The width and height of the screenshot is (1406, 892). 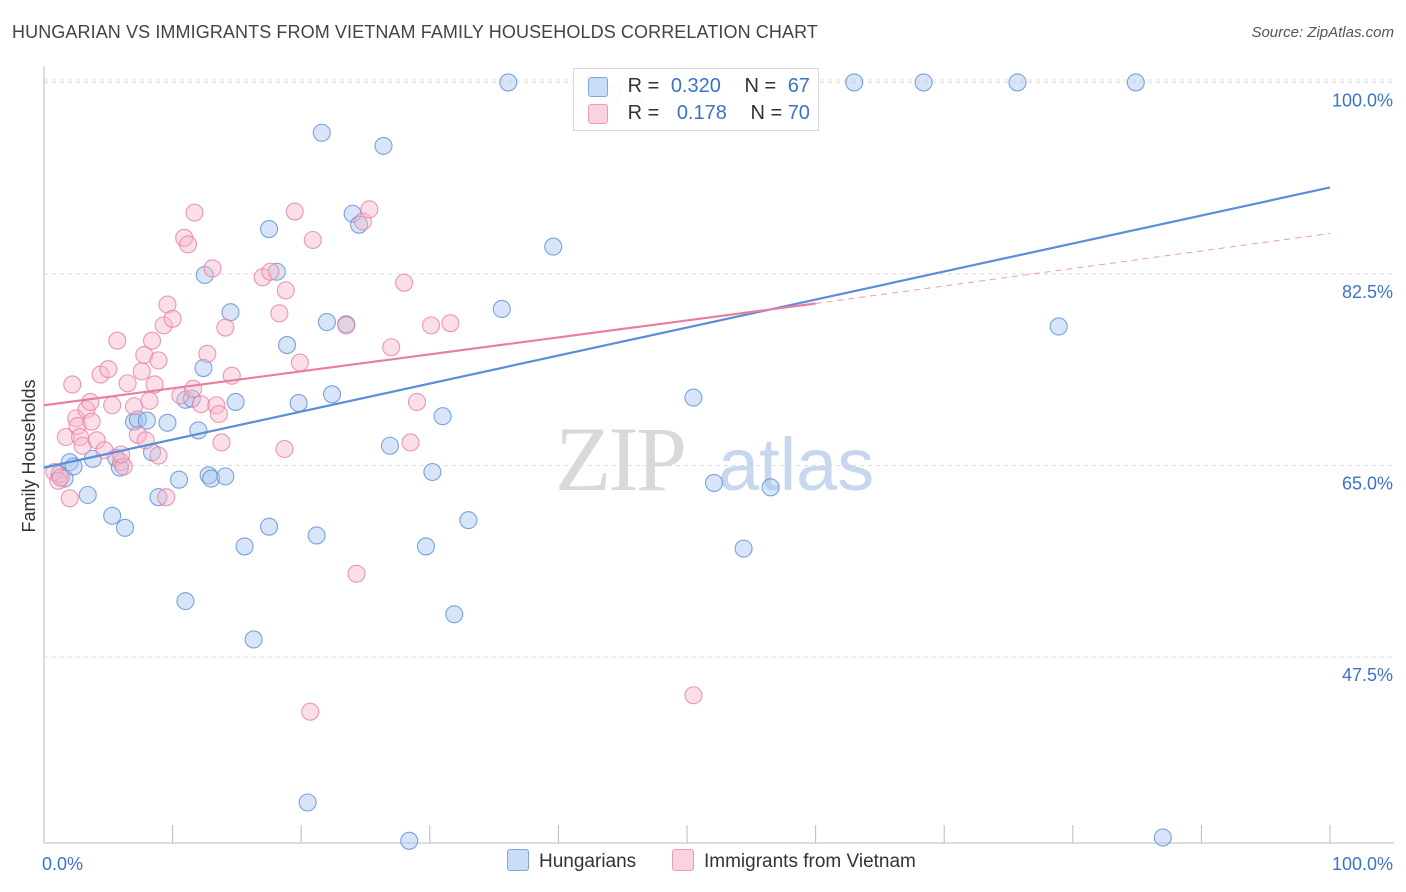 I want to click on legend-n-value: 70, so click(x=798, y=113).